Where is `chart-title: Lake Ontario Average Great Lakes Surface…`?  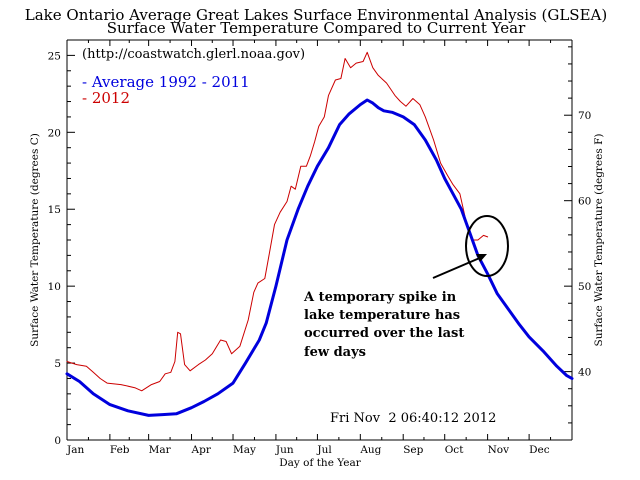 chart-title: Lake Ontario Average Great Lakes Surface… is located at coordinates (316, 15).